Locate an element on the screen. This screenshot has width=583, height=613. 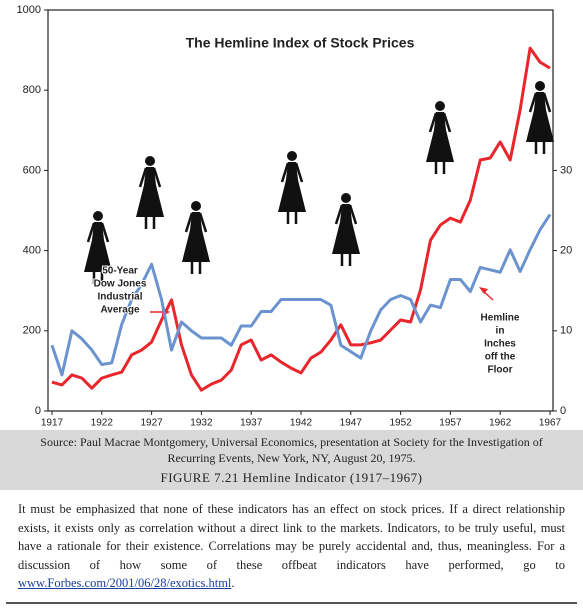
x-tick-label: 1922 is located at coordinates (102, 423).